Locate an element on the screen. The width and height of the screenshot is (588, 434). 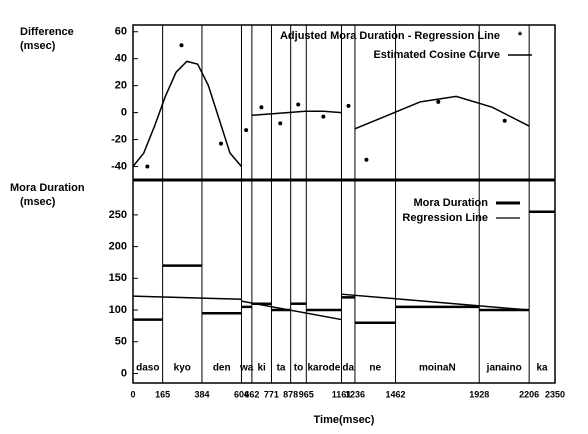
mora-label: karode is located at coordinates (323, 368).